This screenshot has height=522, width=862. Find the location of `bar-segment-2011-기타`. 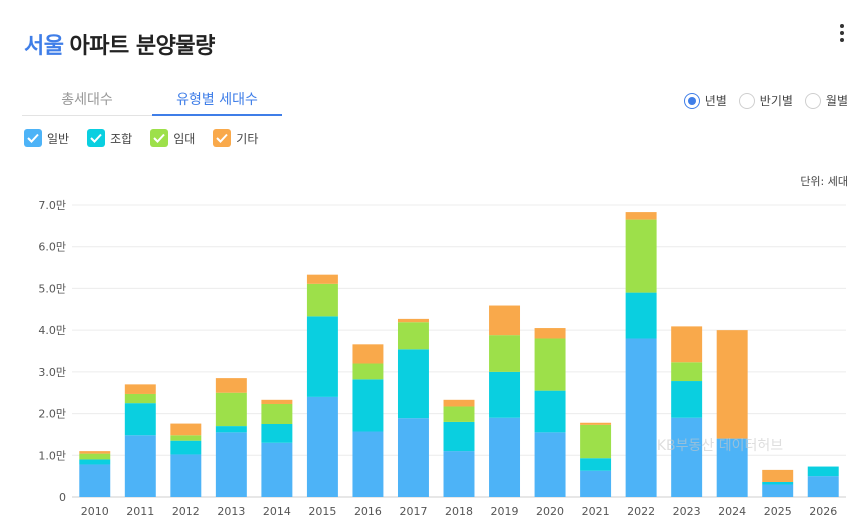

bar-segment-2011-기타 is located at coordinates (140, 389).